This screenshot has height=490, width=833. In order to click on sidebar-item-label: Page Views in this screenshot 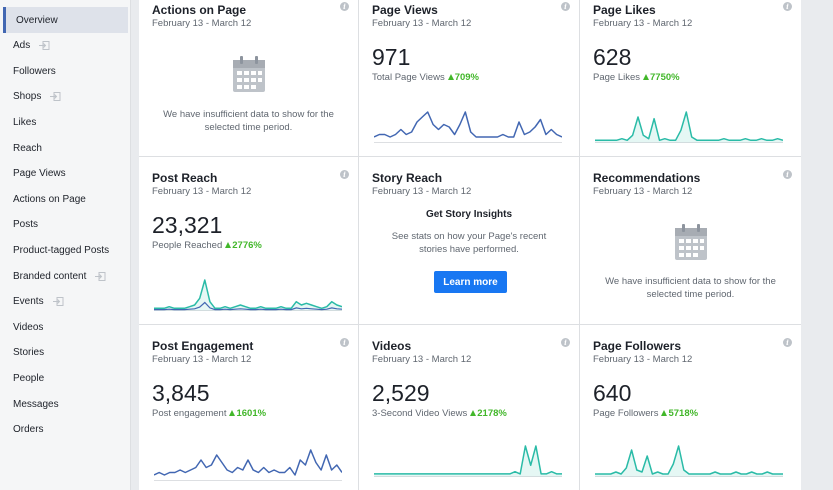, I will do `click(39, 174)`.